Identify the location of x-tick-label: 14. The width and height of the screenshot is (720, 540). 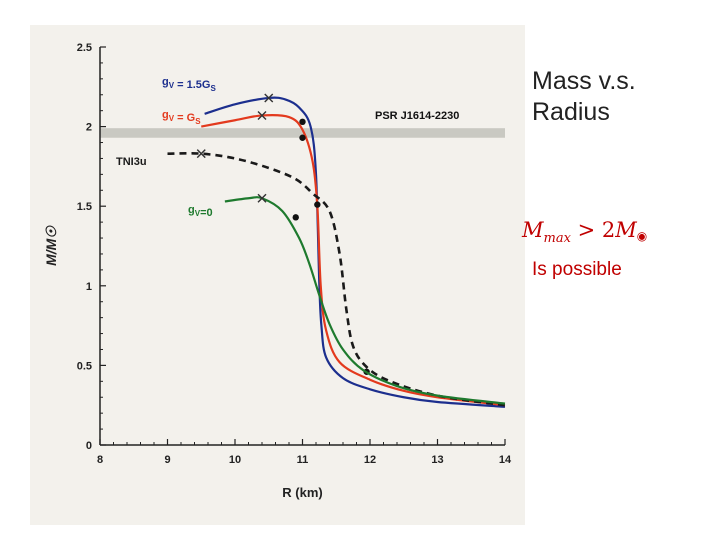
(505, 460).